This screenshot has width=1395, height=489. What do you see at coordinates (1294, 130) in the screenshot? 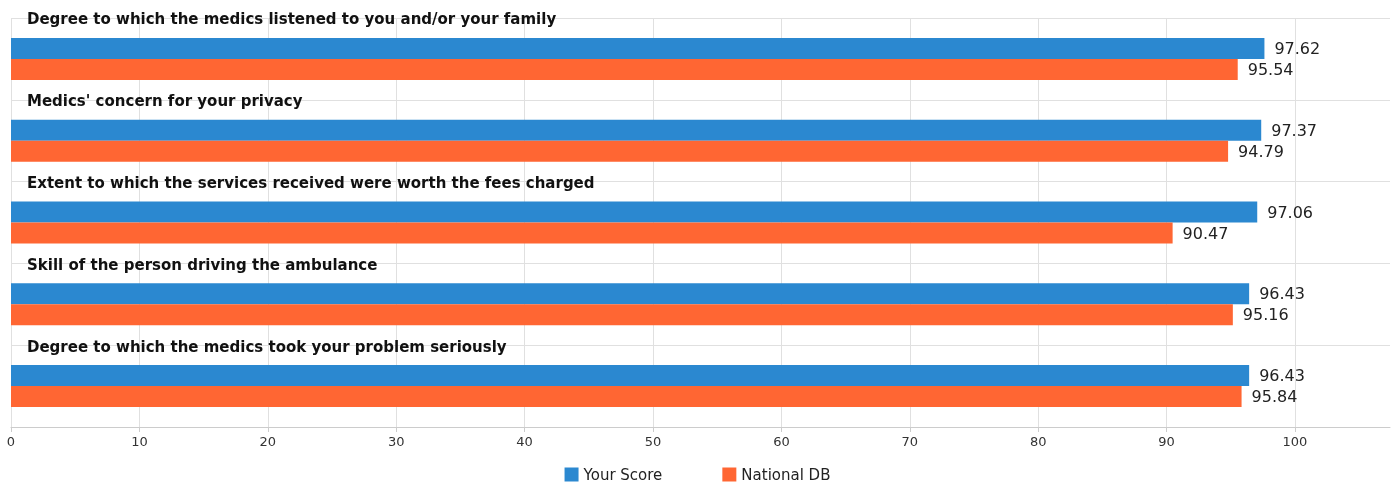
I see `data-label: 97.37` at bounding box center [1294, 130].